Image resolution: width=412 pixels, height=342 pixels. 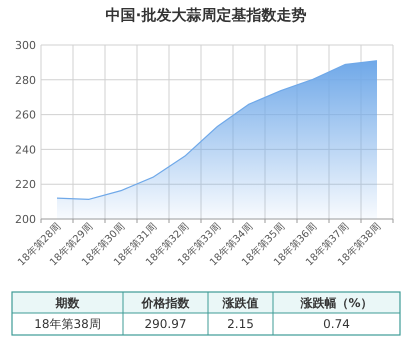 What do you see at coordinates (240, 303) in the screenshot?
I see `text: 涨跌值` at bounding box center [240, 303].